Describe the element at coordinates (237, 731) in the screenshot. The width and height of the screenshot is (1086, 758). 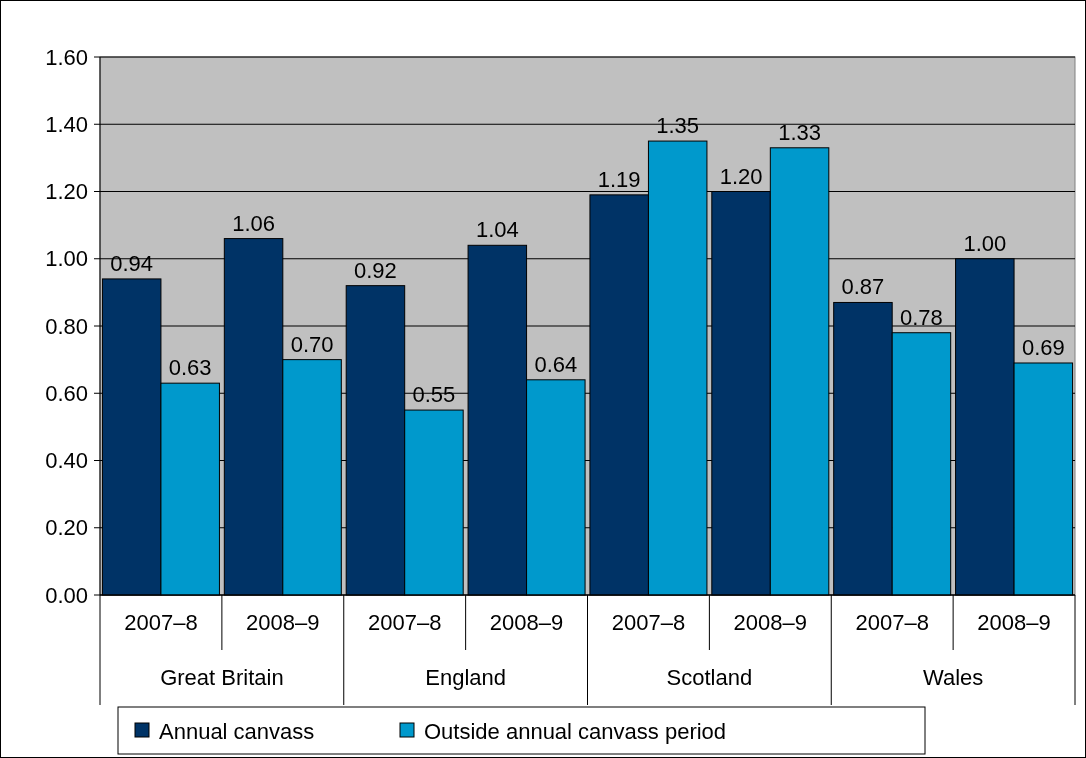
I see `legend-label: Annual canvass` at that location.